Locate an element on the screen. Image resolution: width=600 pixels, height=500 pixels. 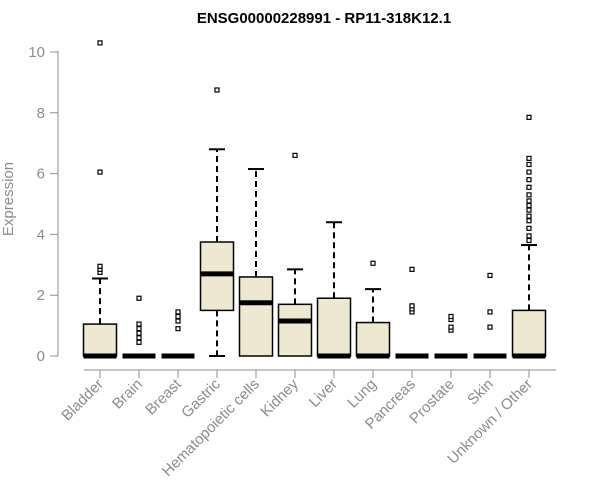
y-tick-label: 2 is located at coordinates (41, 295).